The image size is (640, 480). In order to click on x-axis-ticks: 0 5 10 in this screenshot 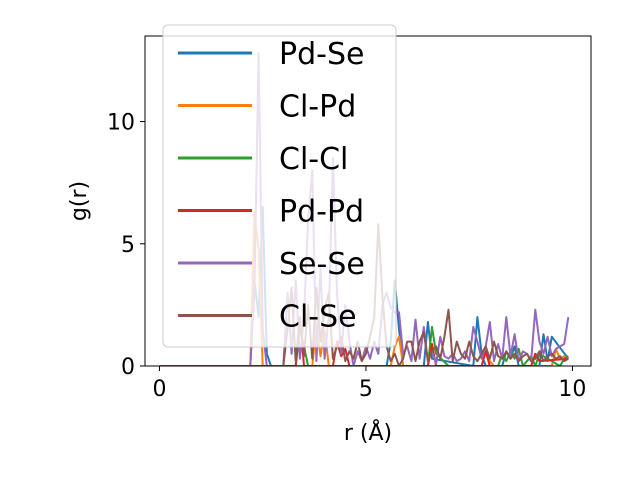, I will do `click(369, 384)`.